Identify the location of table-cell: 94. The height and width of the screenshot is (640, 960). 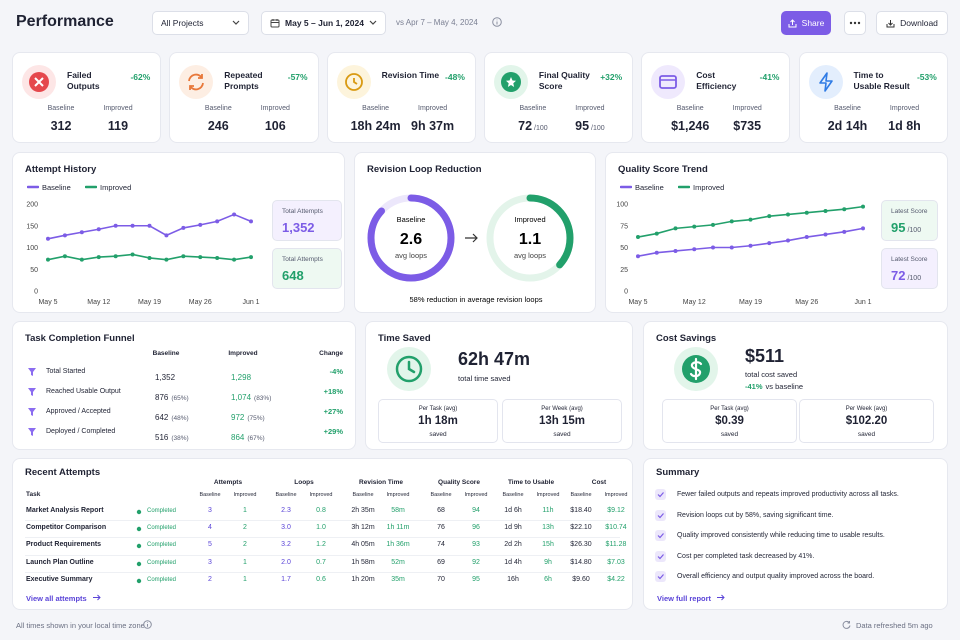
(476, 510).